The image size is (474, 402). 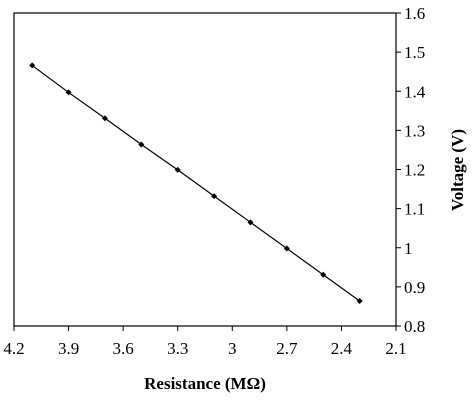 I want to click on x-tick-label: 3, so click(x=232, y=348).